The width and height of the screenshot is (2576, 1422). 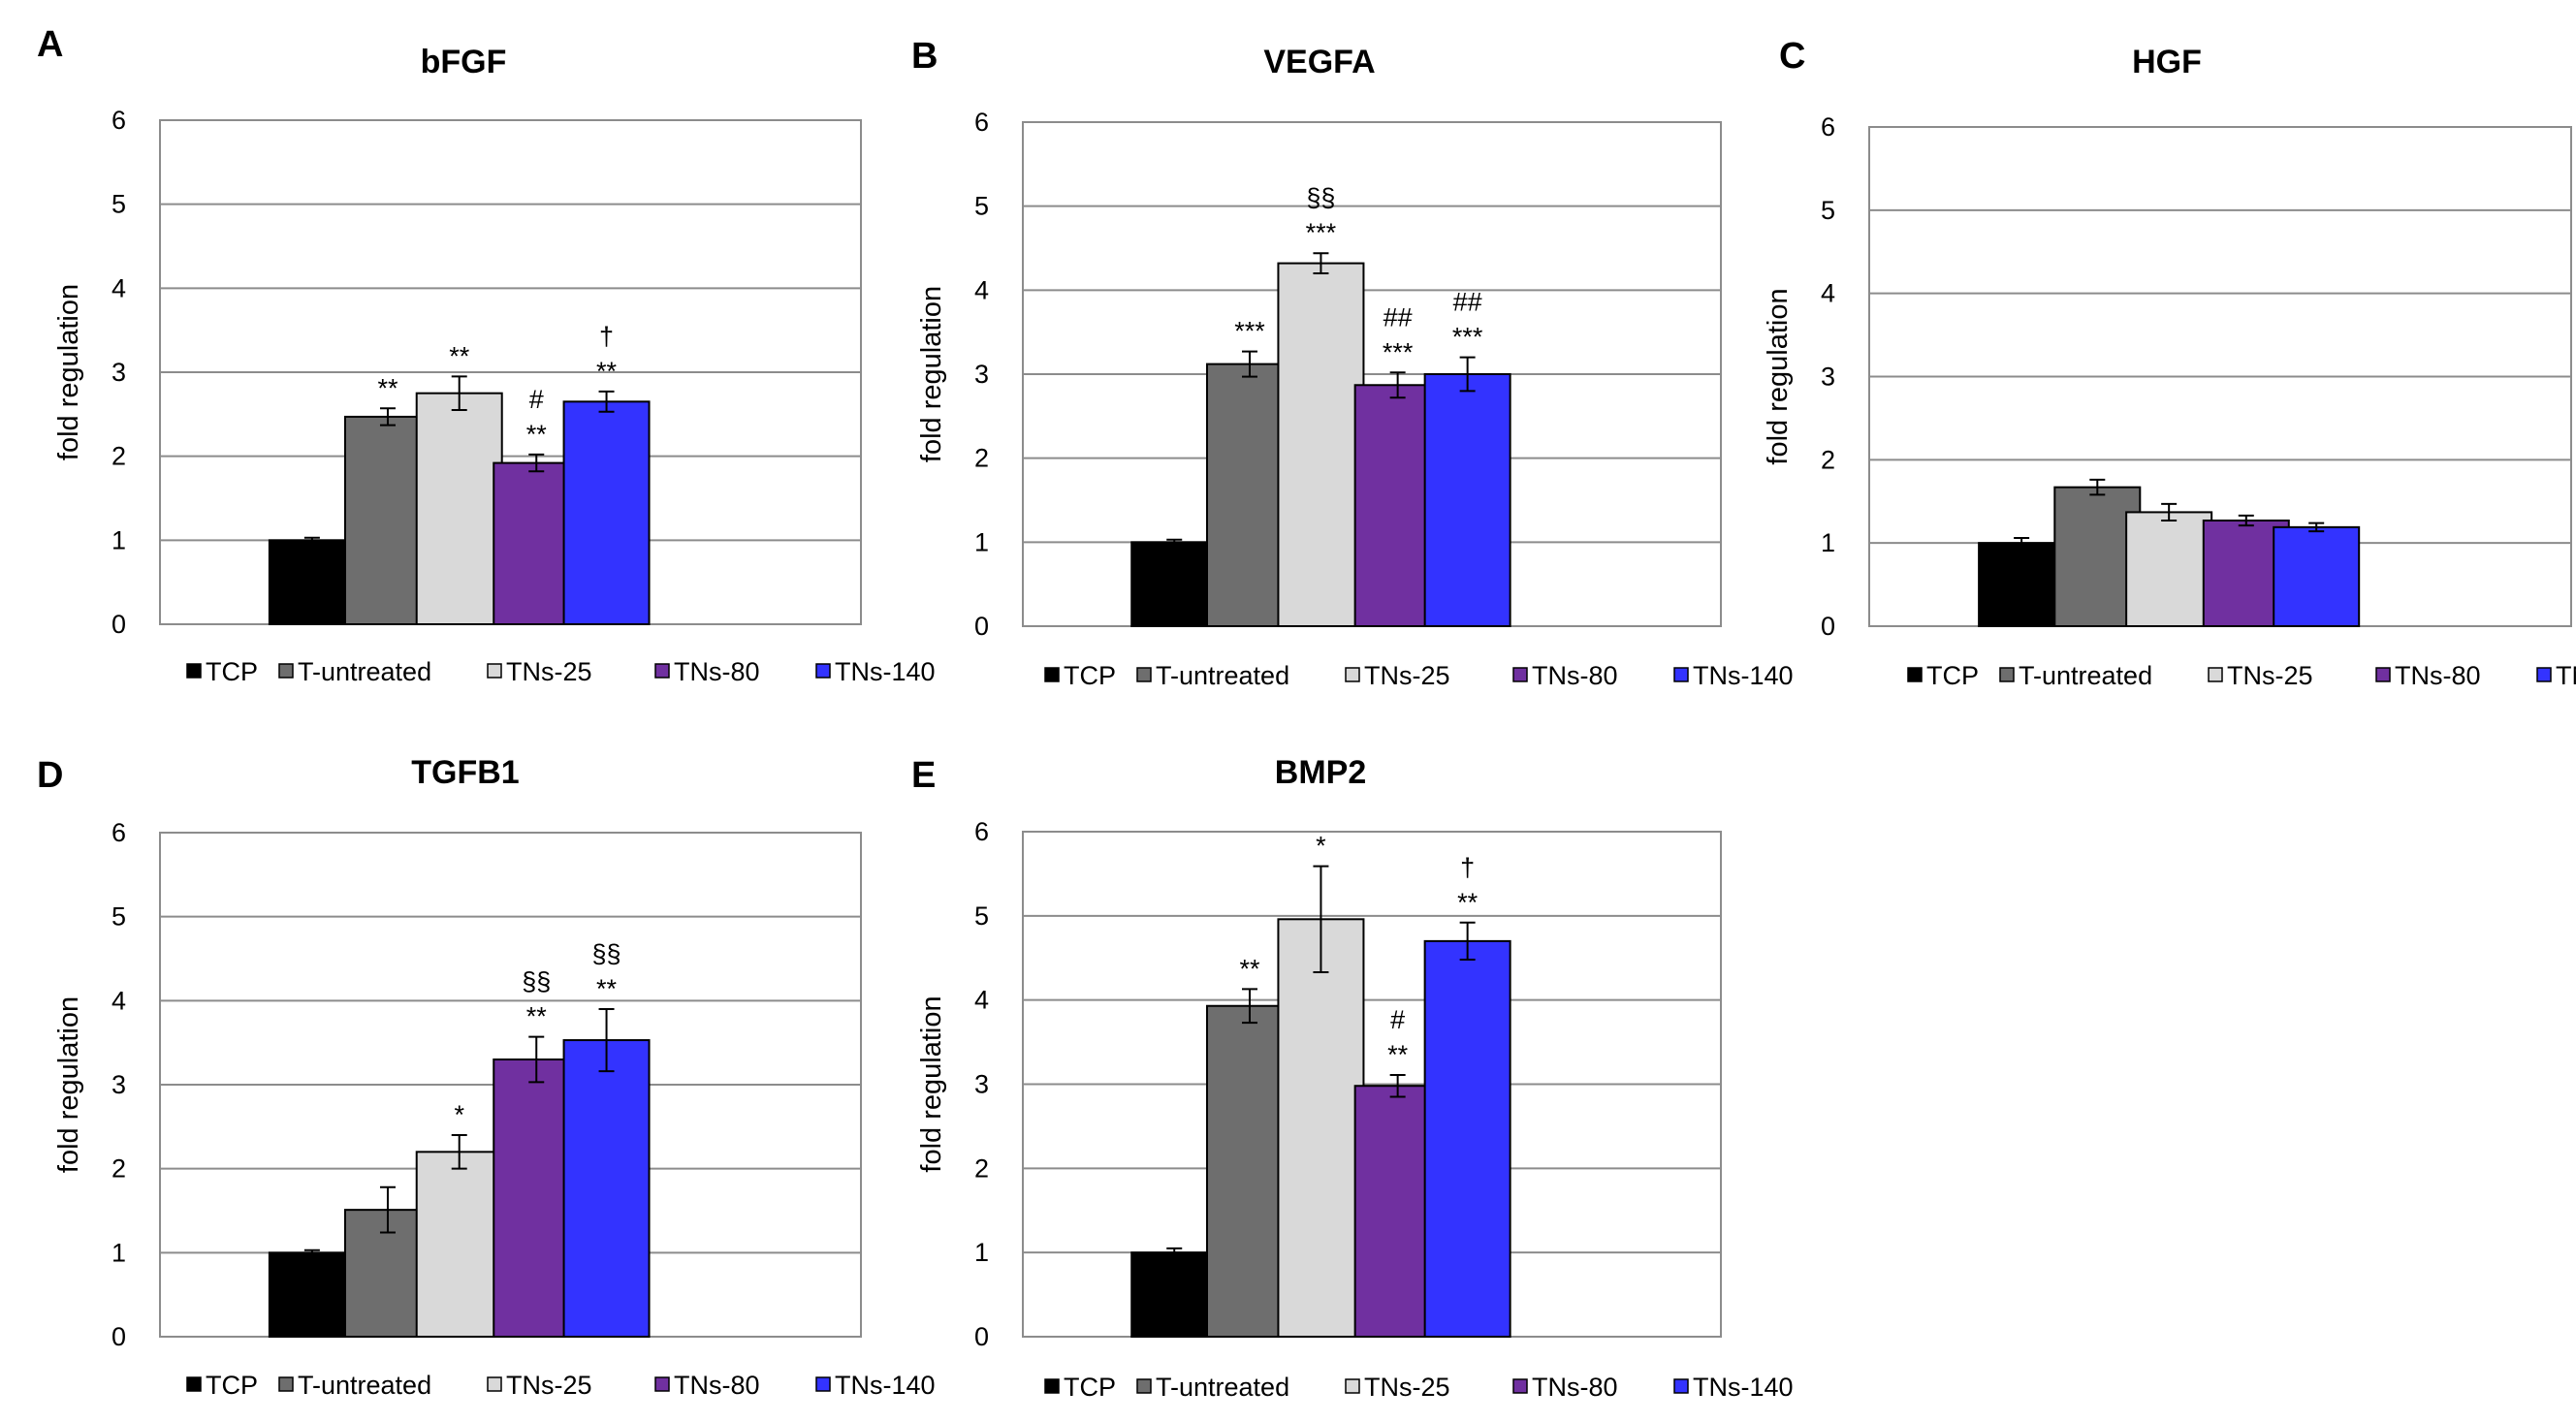 I want to click on panel-letter: C, so click(x=1792, y=56).